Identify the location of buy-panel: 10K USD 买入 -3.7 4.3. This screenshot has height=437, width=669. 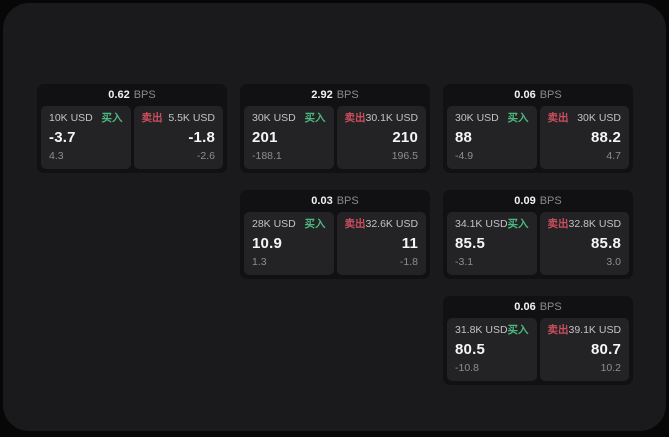
(86, 137).